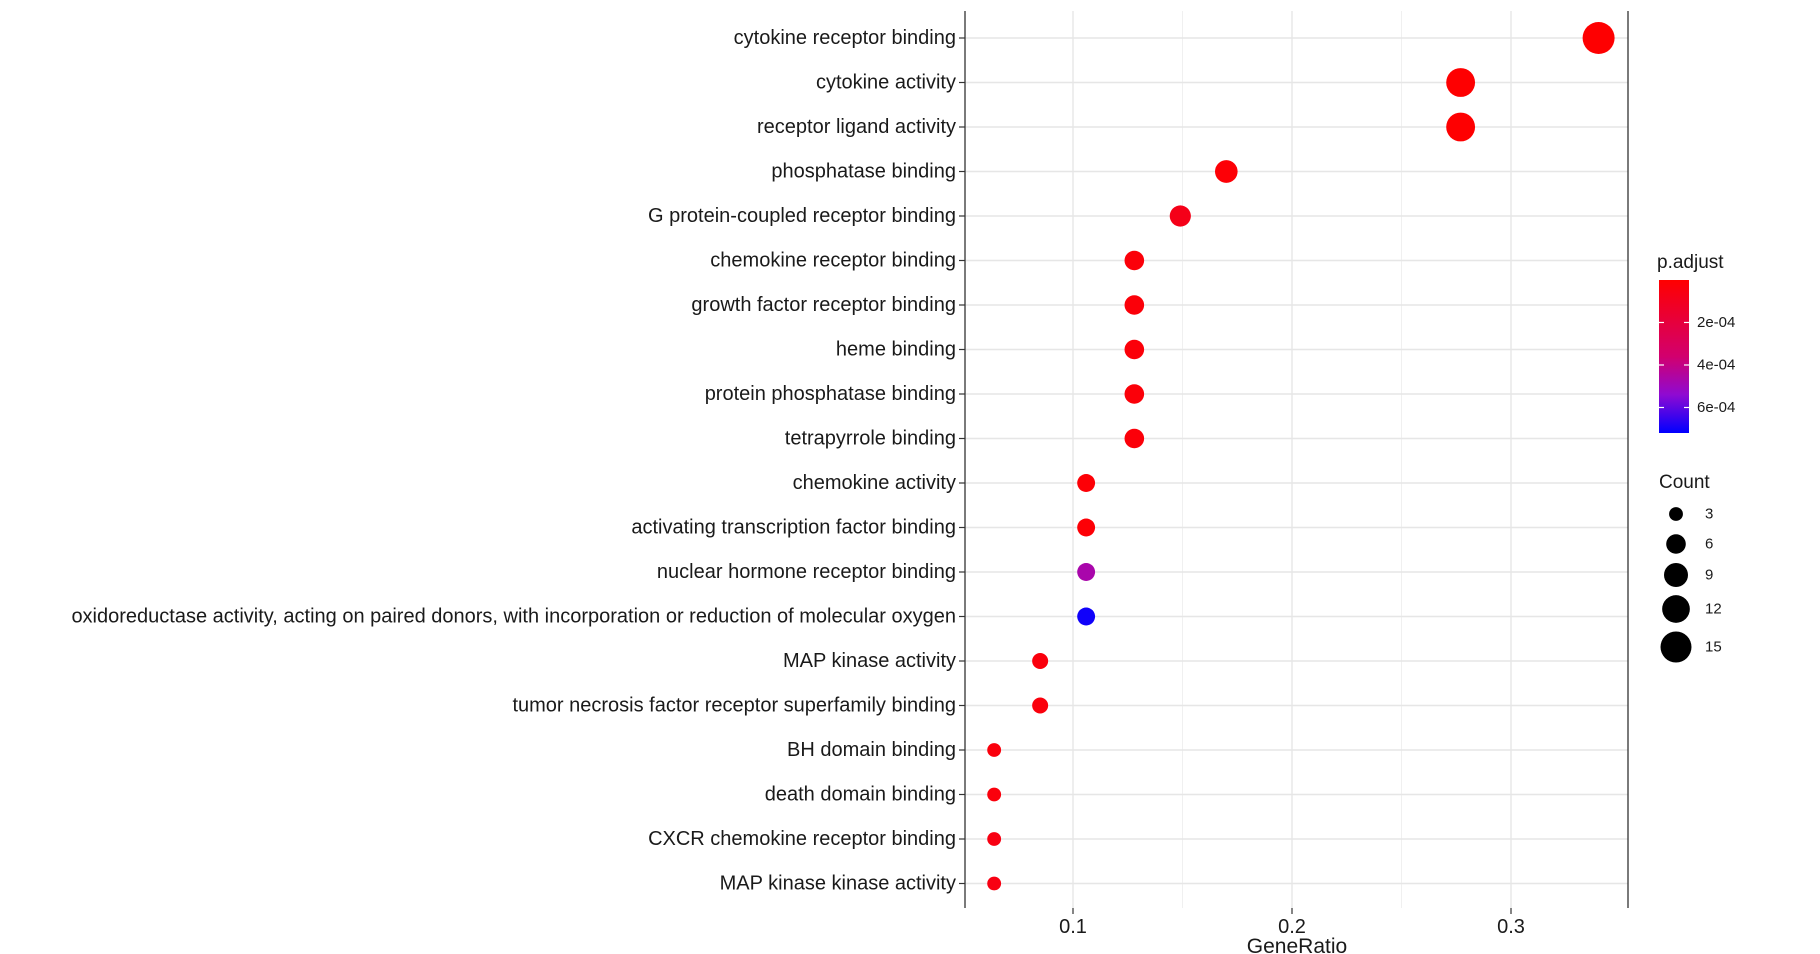 Image resolution: width=1820 pixels, height=954 pixels. What do you see at coordinates (845, 38) in the screenshot?
I see `y-tick-label: cytokine receptor binding` at bounding box center [845, 38].